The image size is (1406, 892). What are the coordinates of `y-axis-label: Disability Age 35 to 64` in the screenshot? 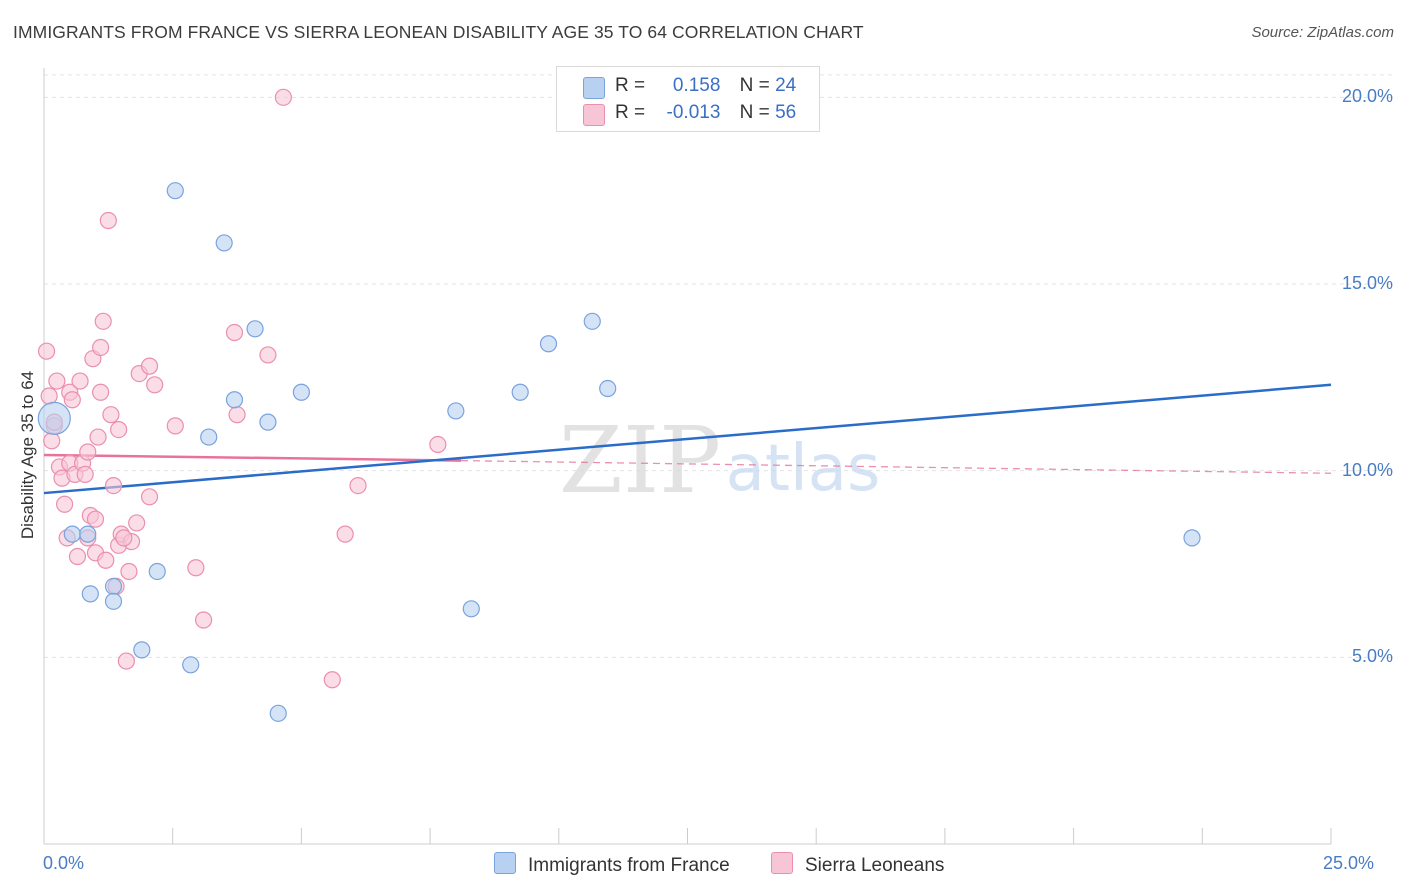 It's located at (27, 455).